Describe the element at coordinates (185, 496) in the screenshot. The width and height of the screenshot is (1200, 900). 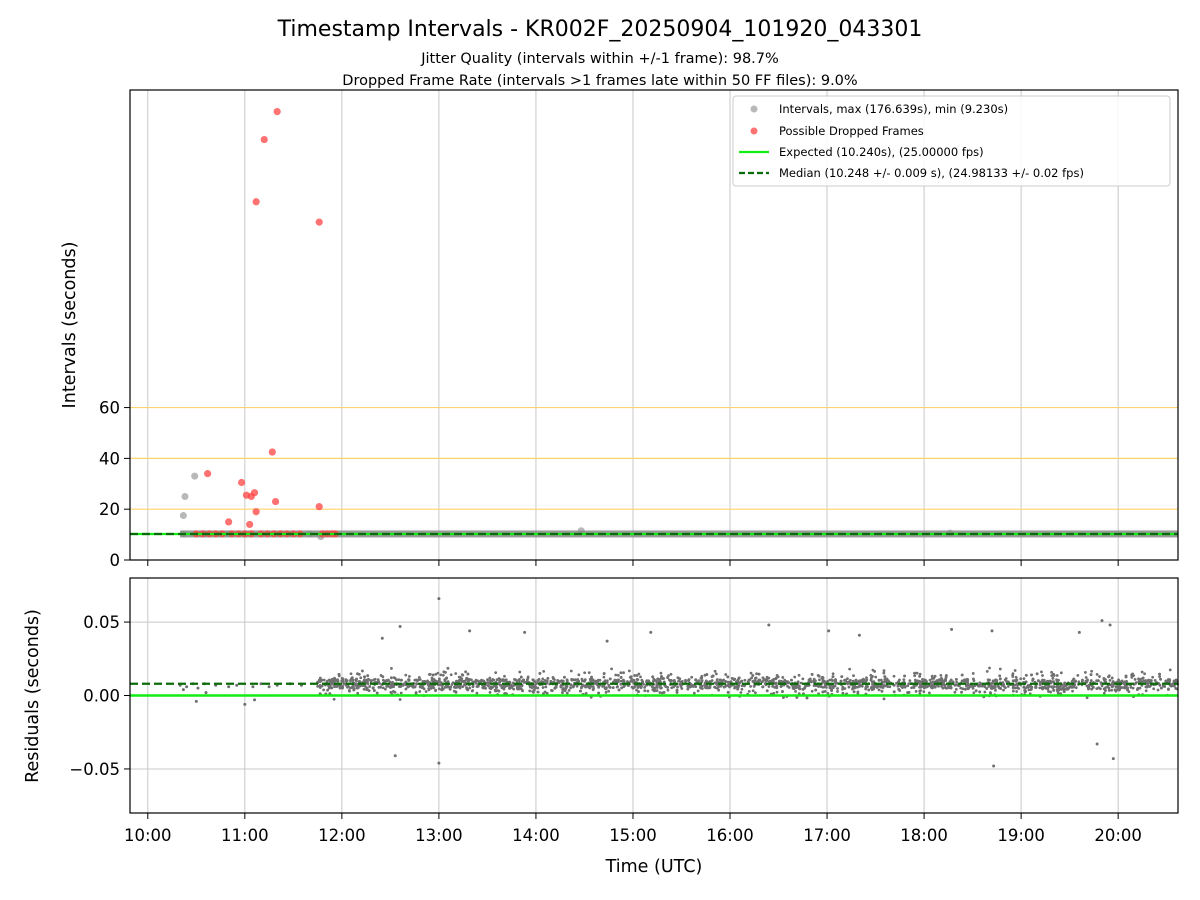
I see `interval-point` at that location.